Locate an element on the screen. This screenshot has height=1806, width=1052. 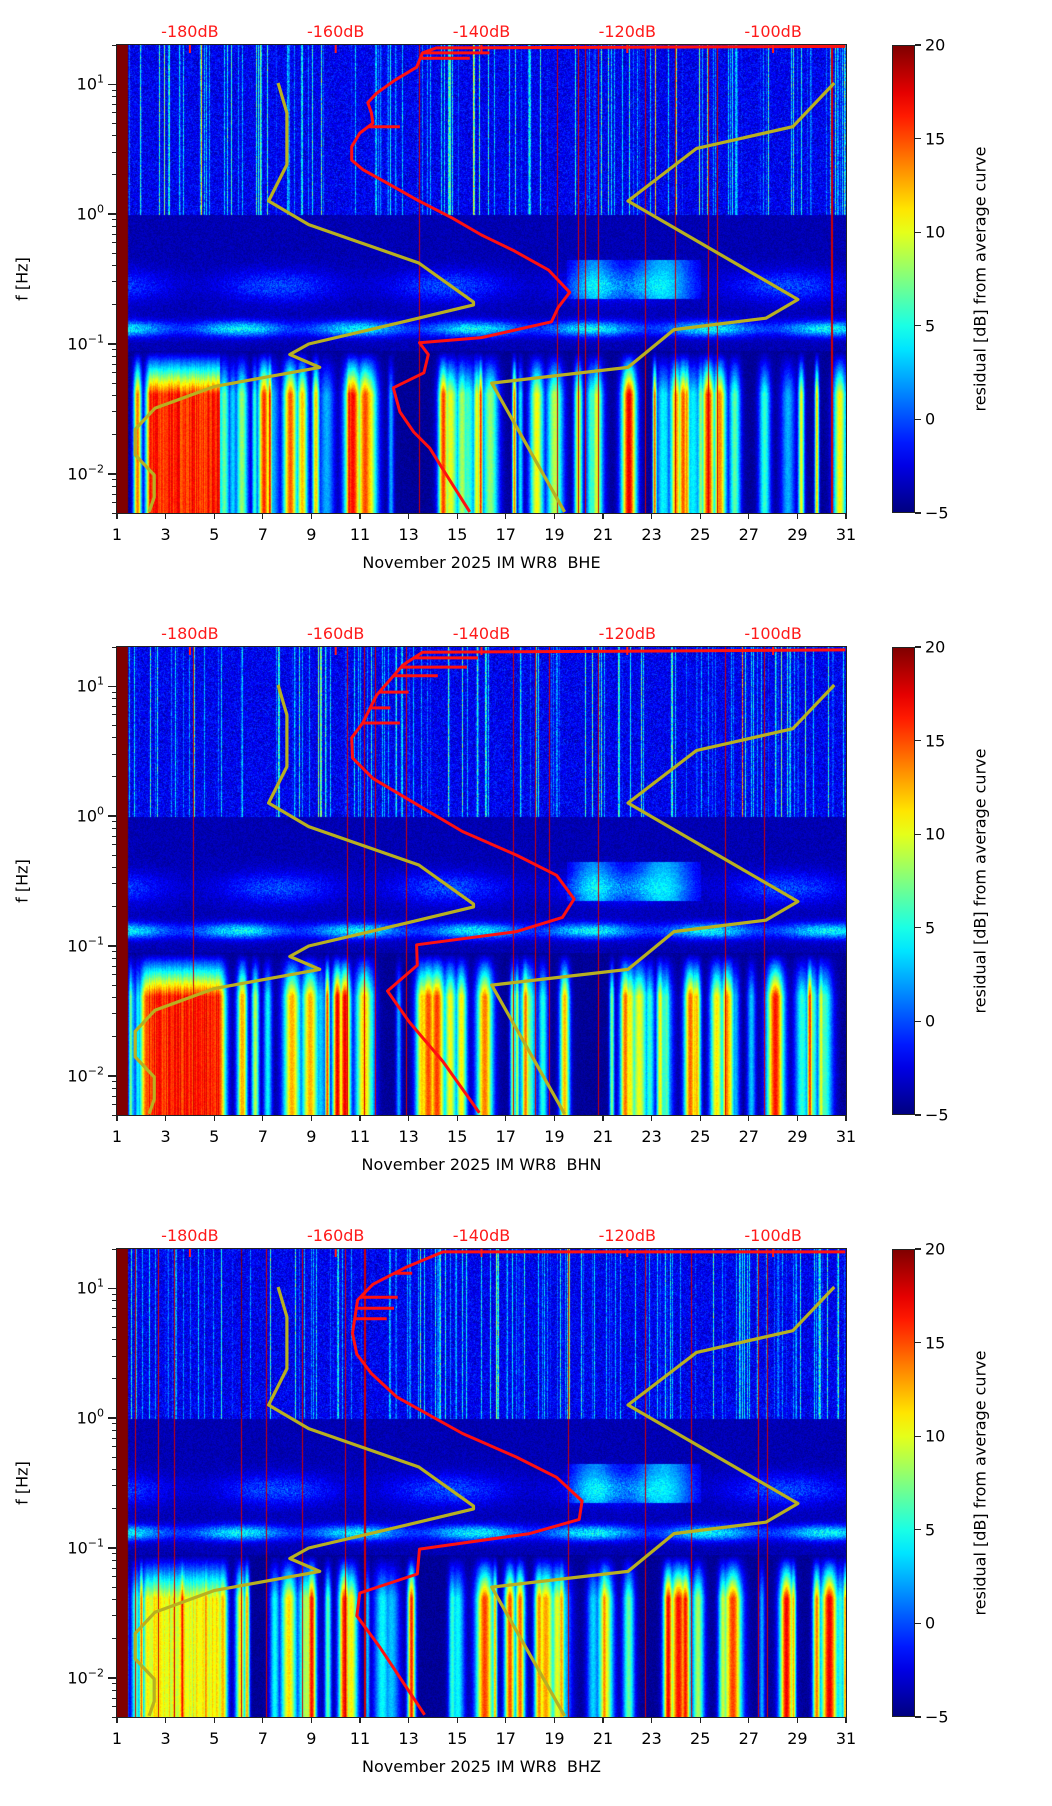
x-tick-label: 31 is located at coordinates (846, 534).